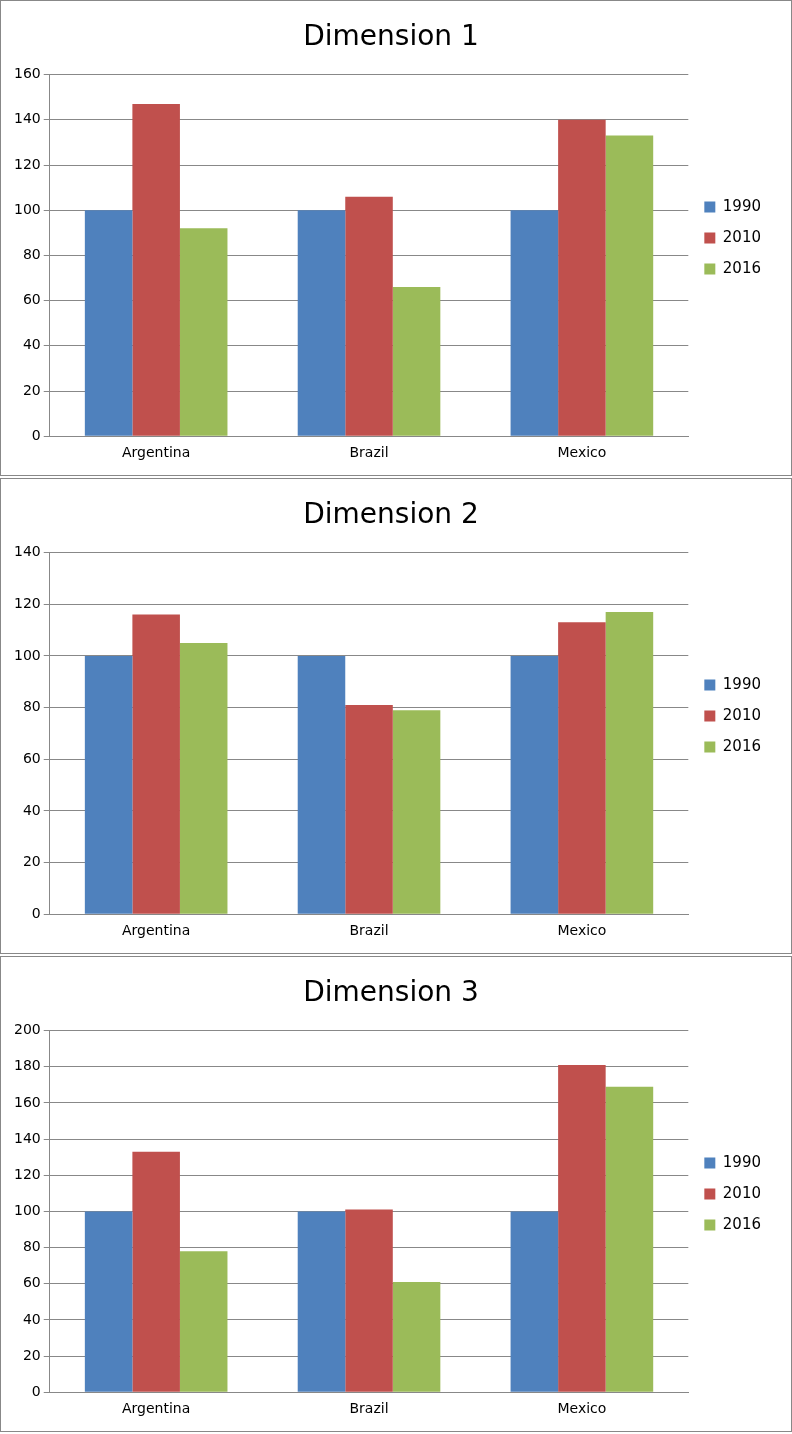  Describe the element at coordinates (391, 514) in the screenshot. I see `chart-title: Dimension 2` at that location.